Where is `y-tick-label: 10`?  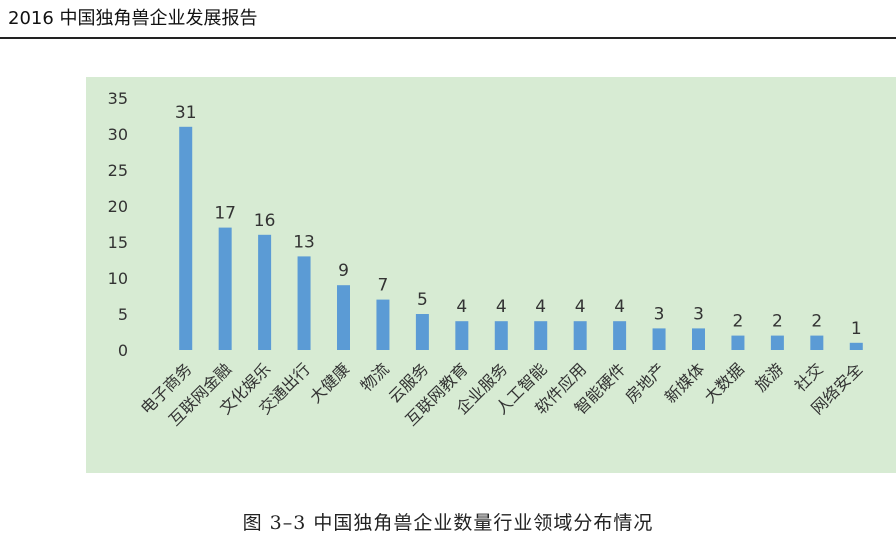
y-tick-label: 10 is located at coordinates (118, 278).